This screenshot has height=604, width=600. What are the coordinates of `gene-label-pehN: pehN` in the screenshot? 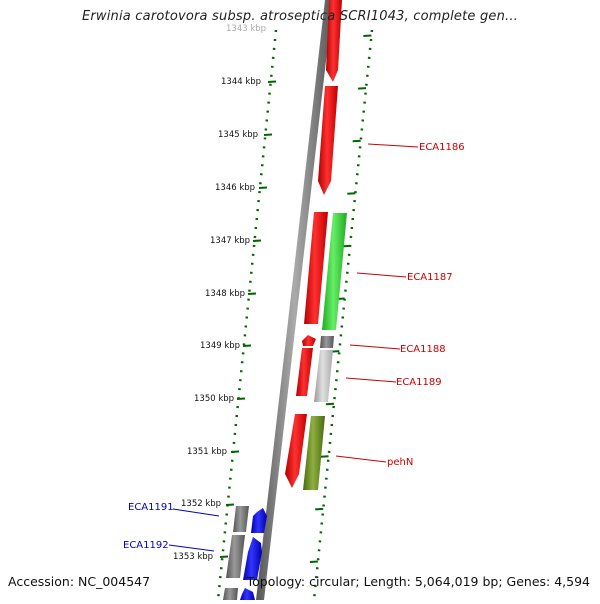 It's located at (400, 462).